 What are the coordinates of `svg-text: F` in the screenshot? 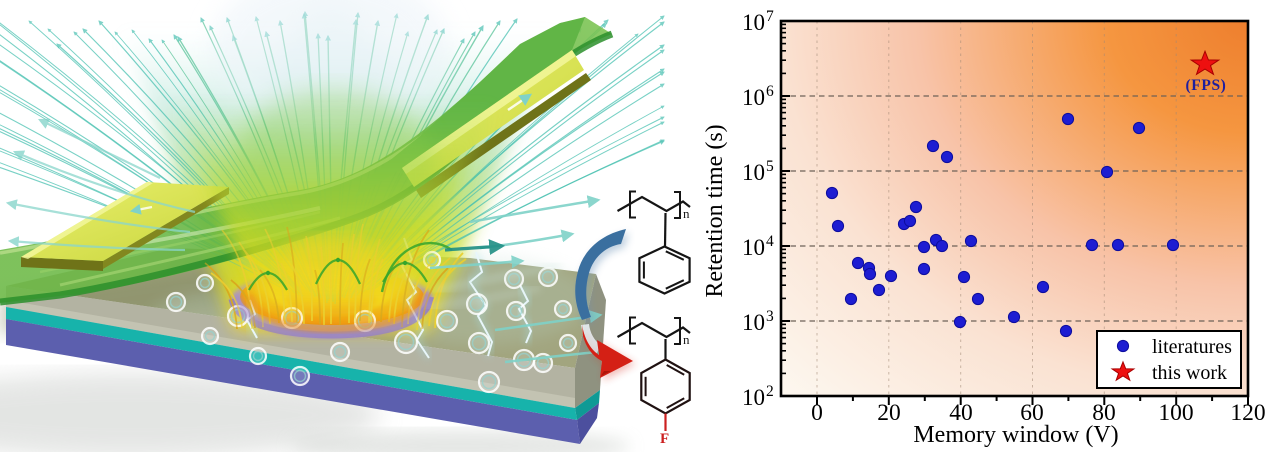 It's located at (664, 439).